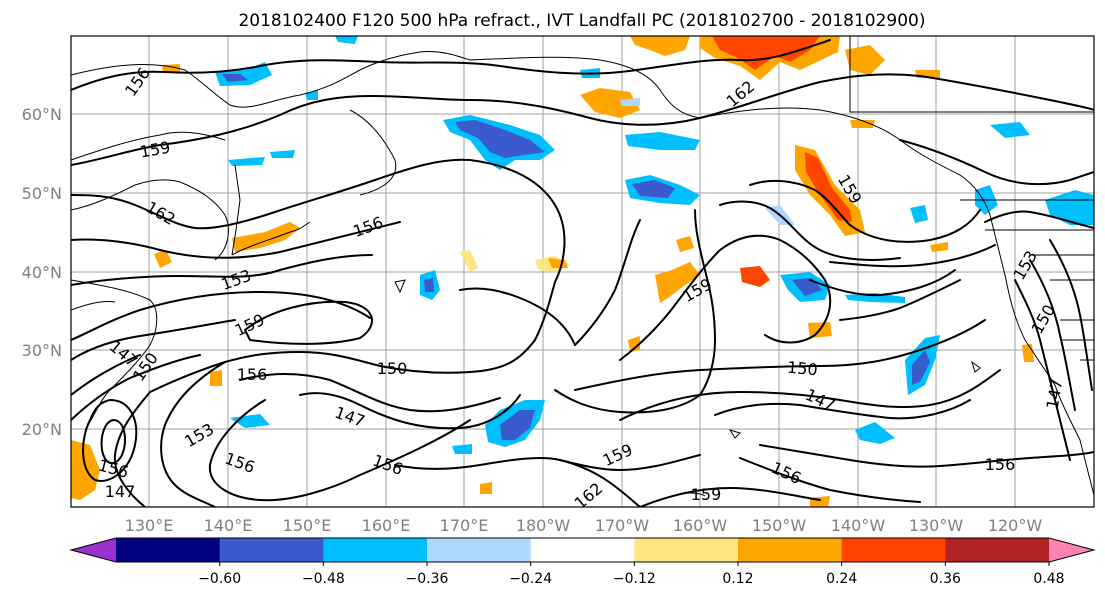  I want to click on colorbar-tick-label: −0.36, so click(427, 579).